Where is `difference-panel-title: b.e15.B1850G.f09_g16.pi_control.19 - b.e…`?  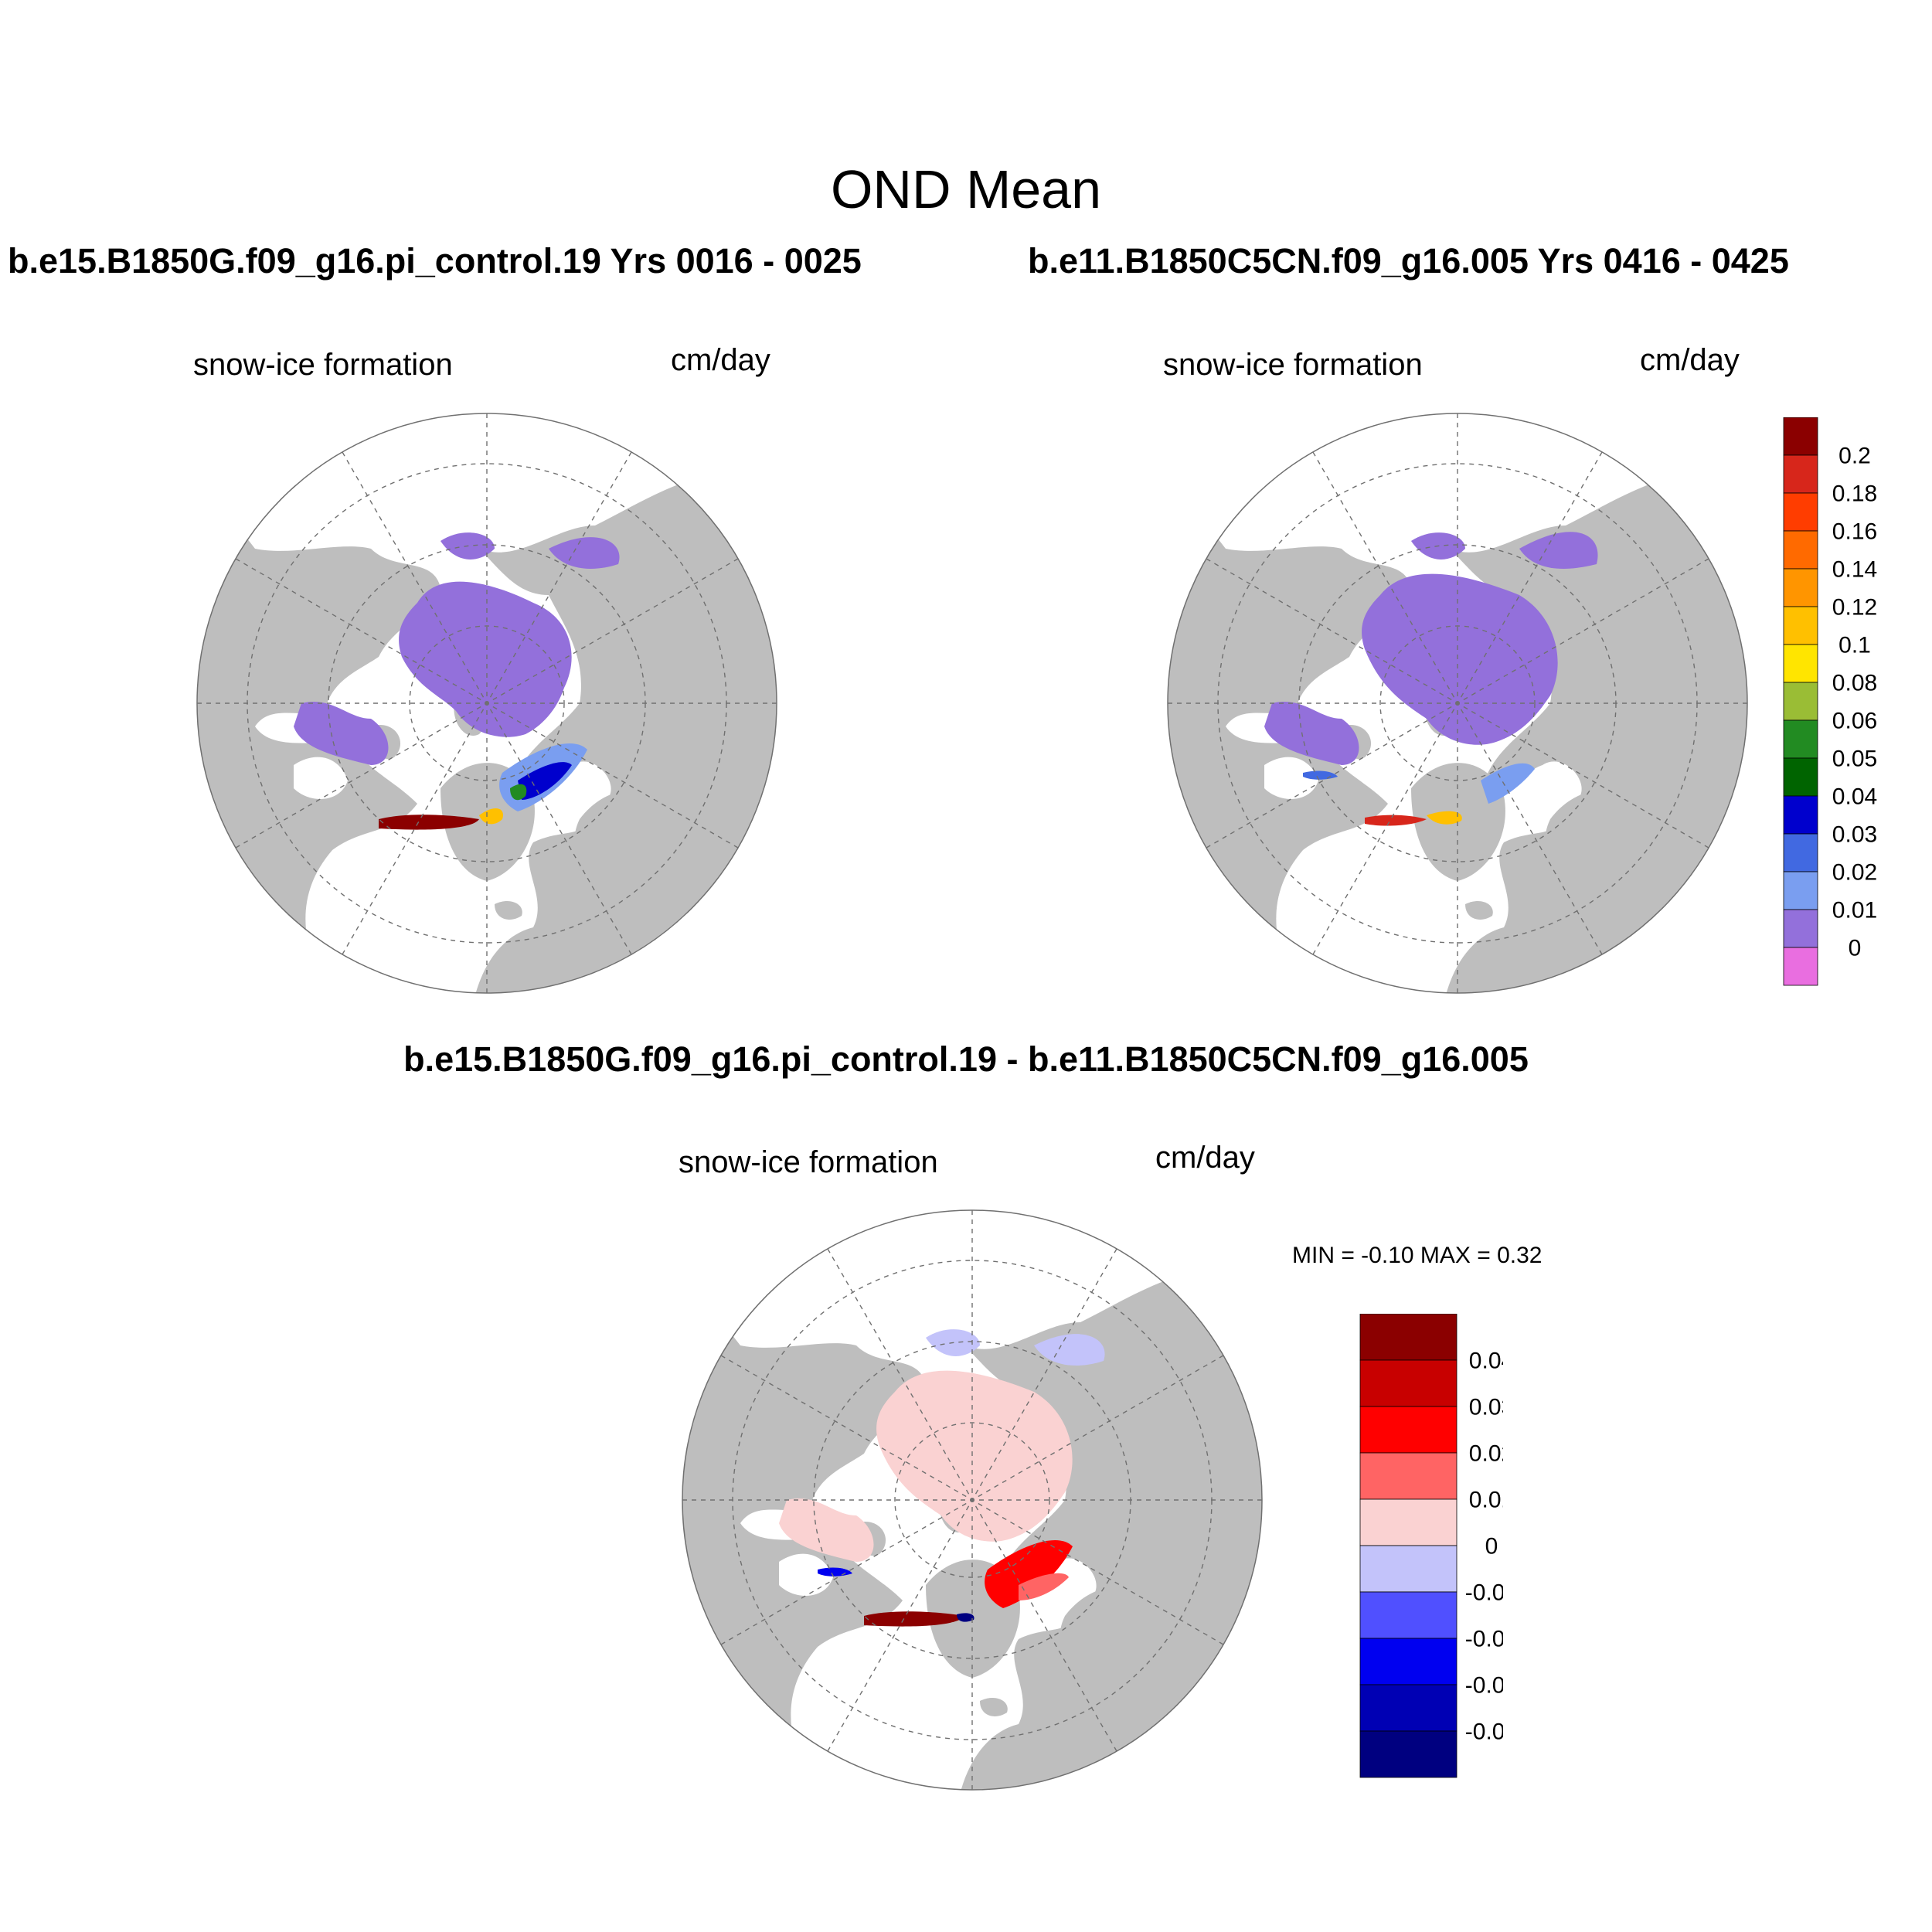
difference-panel-title: b.e15.B1850G.f09_g16.pi_control.19 - b.e… is located at coordinates (966, 1059).